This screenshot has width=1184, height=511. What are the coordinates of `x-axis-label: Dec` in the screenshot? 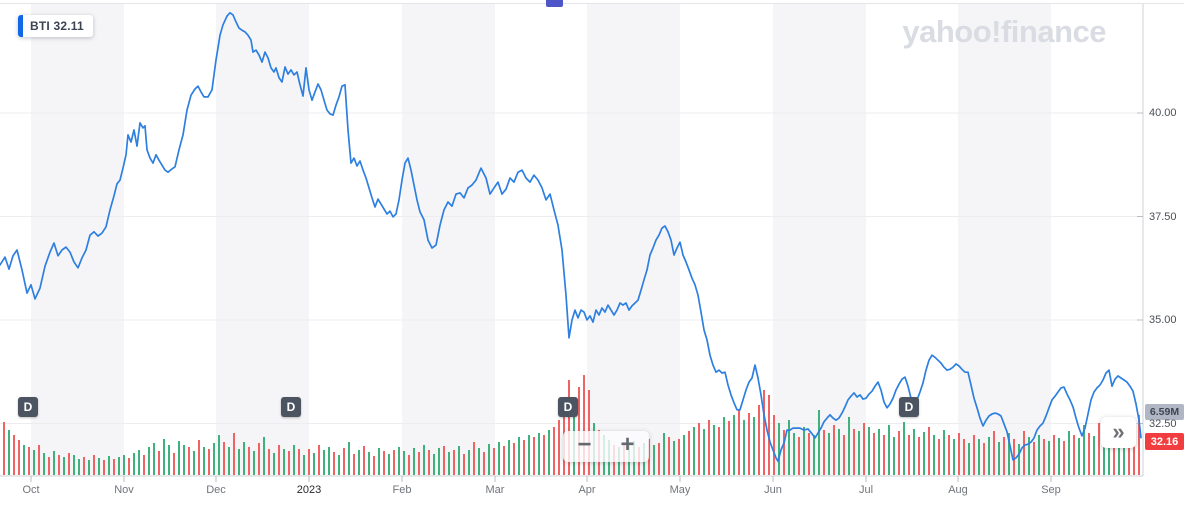 It's located at (216, 490).